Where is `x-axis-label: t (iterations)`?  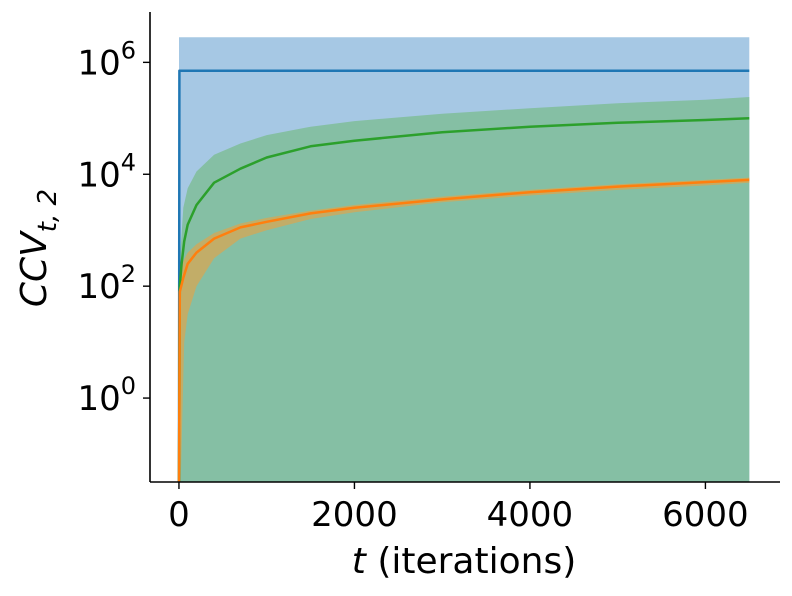
x-axis-label: t (iterations) is located at coordinates (464, 561).